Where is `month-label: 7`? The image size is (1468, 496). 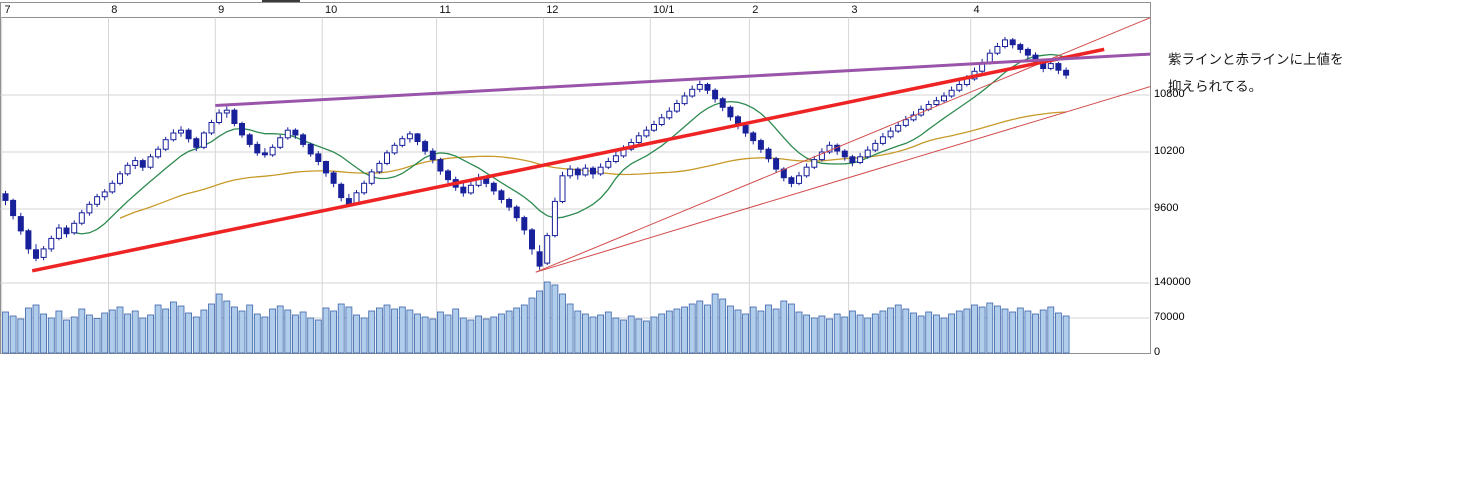
month-label: 7 is located at coordinates (8, 10).